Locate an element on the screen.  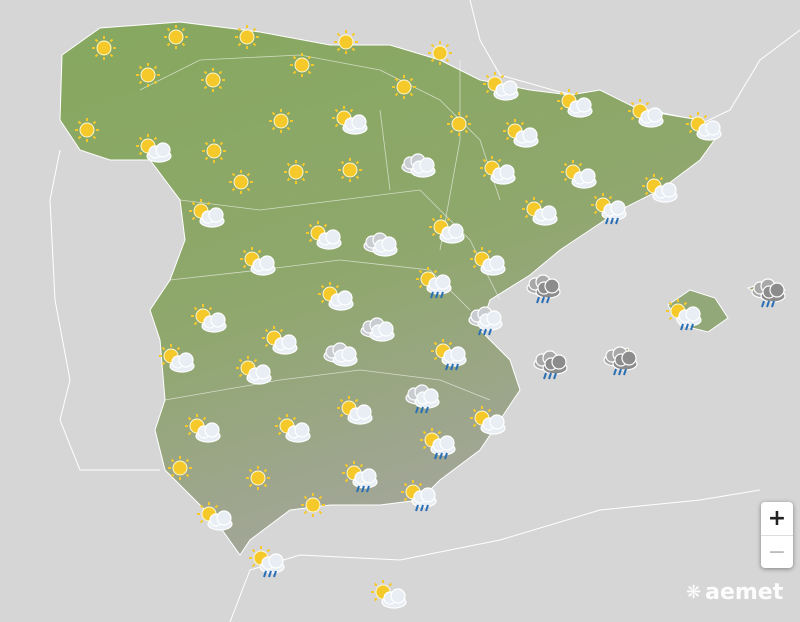
africa-coast is located at coordinates (495, 555).